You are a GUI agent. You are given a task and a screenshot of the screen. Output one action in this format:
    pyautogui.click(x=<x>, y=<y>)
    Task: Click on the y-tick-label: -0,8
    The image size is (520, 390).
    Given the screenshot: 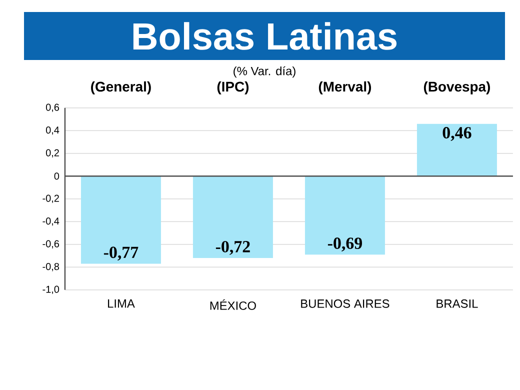 What is the action you would take?
    pyautogui.click(x=51, y=267)
    